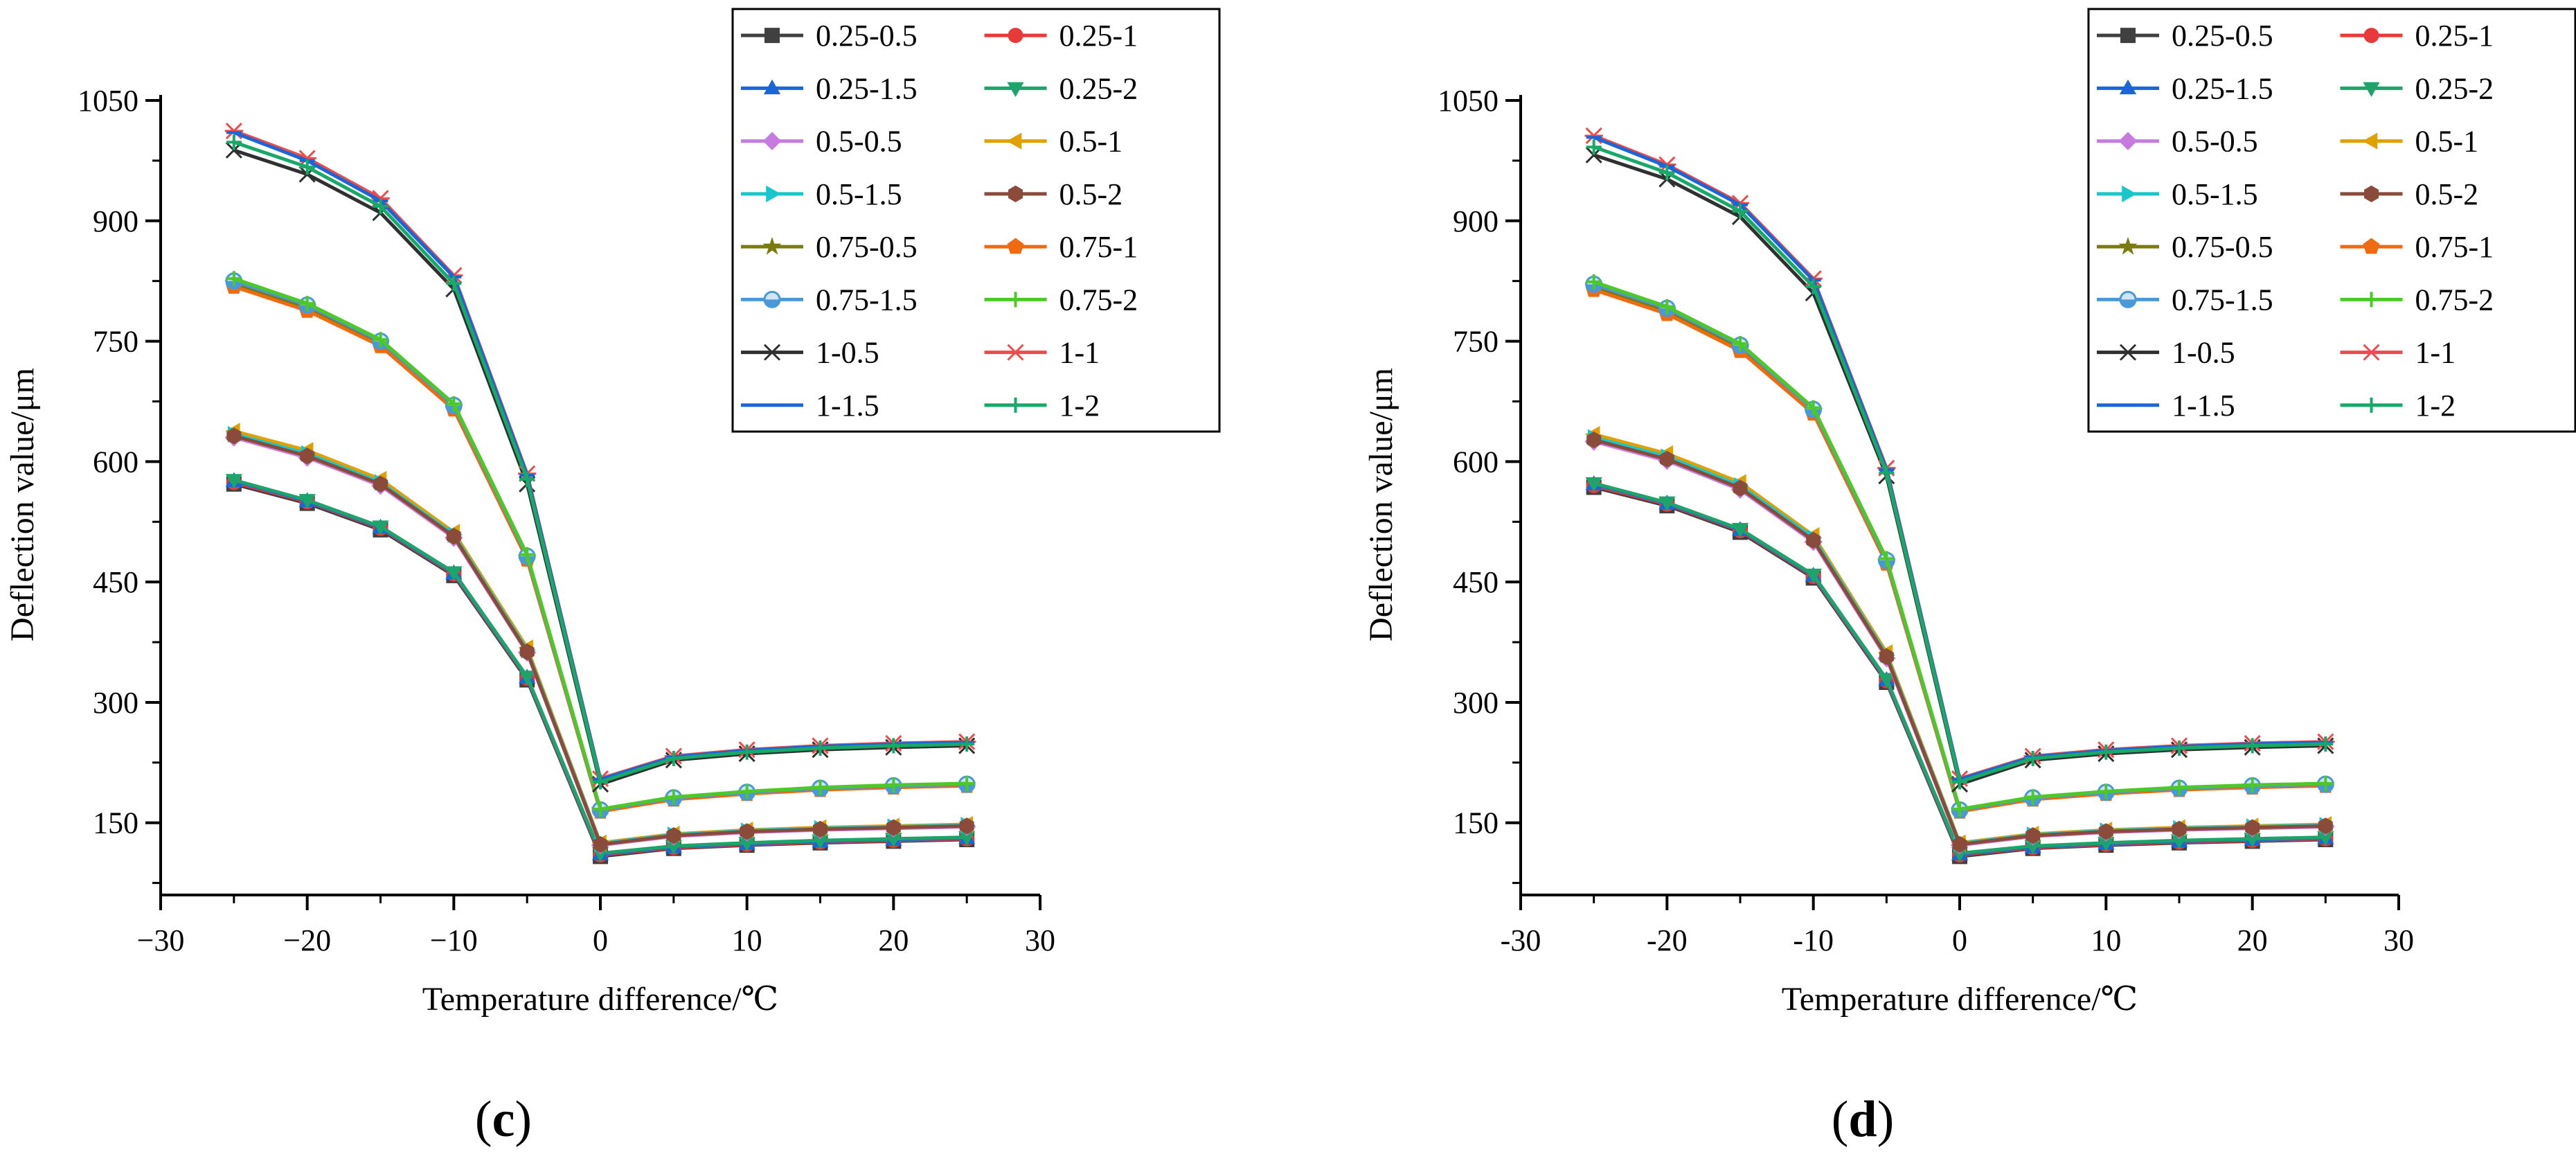  Describe the element at coordinates (1042, 353) in the screenshot. I see `legend-item: 1-1` at that location.